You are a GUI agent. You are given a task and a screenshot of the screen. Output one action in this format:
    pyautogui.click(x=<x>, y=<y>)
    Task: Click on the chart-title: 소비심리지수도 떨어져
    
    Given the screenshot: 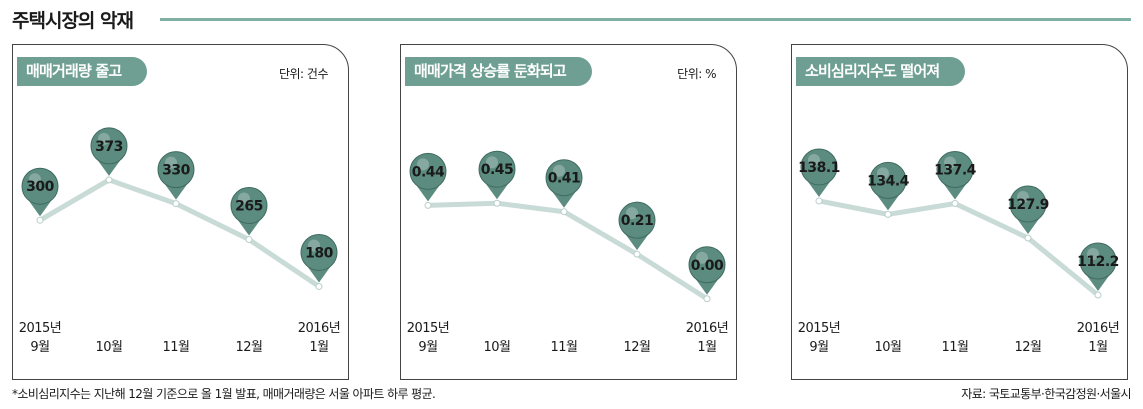 What is the action you would take?
    pyautogui.click(x=881, y=71)
    